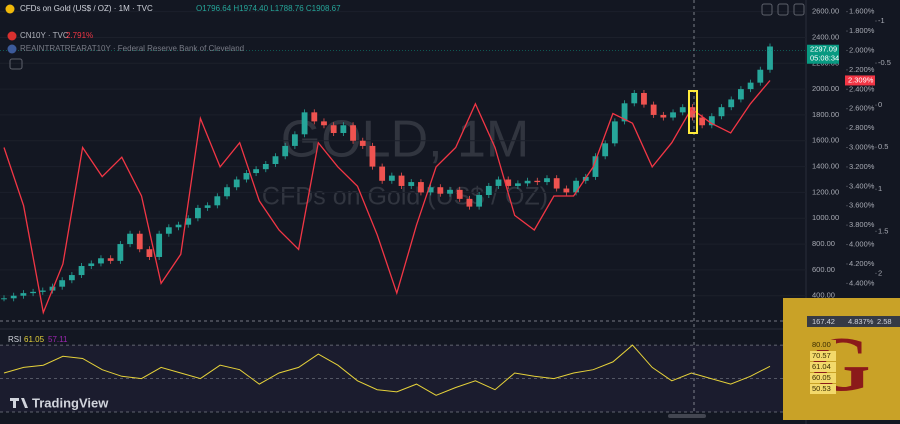  I want to click on rsi-value: 61.05, so click(34, 339).